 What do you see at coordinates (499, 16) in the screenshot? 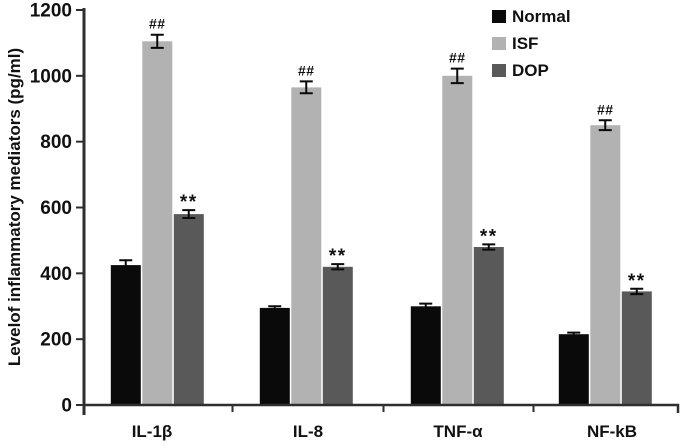
I see `legend-swatch-normal` at bounding box center [499, 16].